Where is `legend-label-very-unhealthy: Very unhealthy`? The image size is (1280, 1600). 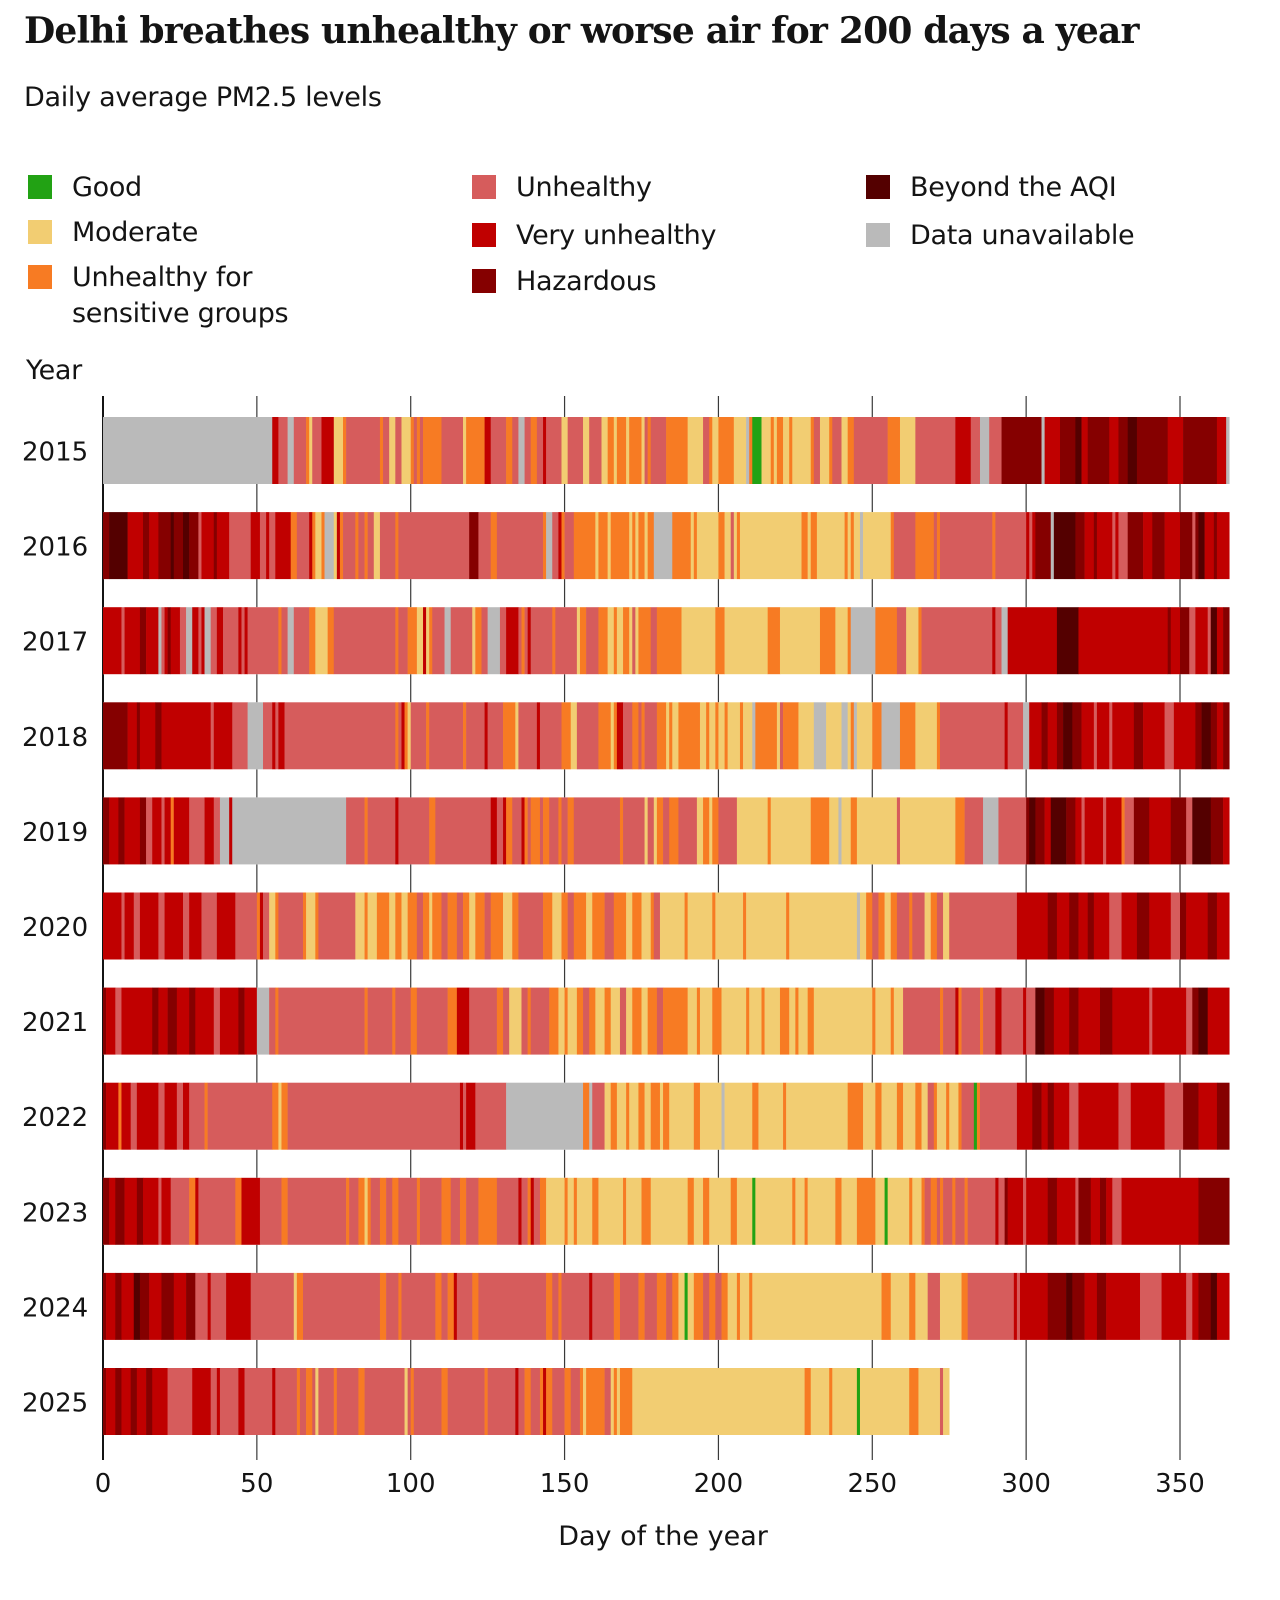 legend-label-very-unhealthy: Very unhealthy is located at coordinates (616, 235).